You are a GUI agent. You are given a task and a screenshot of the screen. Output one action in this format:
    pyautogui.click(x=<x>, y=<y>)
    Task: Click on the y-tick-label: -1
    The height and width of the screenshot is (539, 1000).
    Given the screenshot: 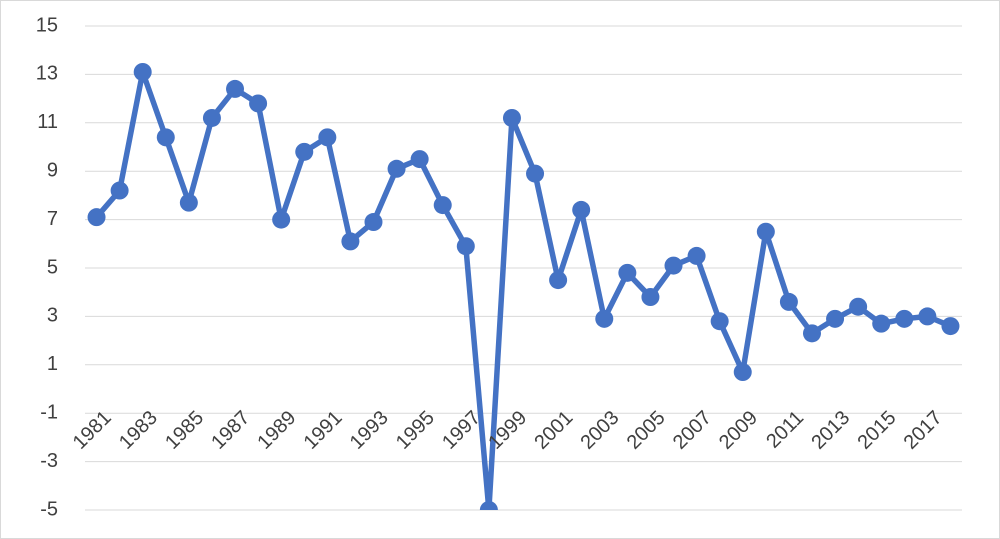 What is the action you would take?
    pyautogui.click(x=49, y=412)
    